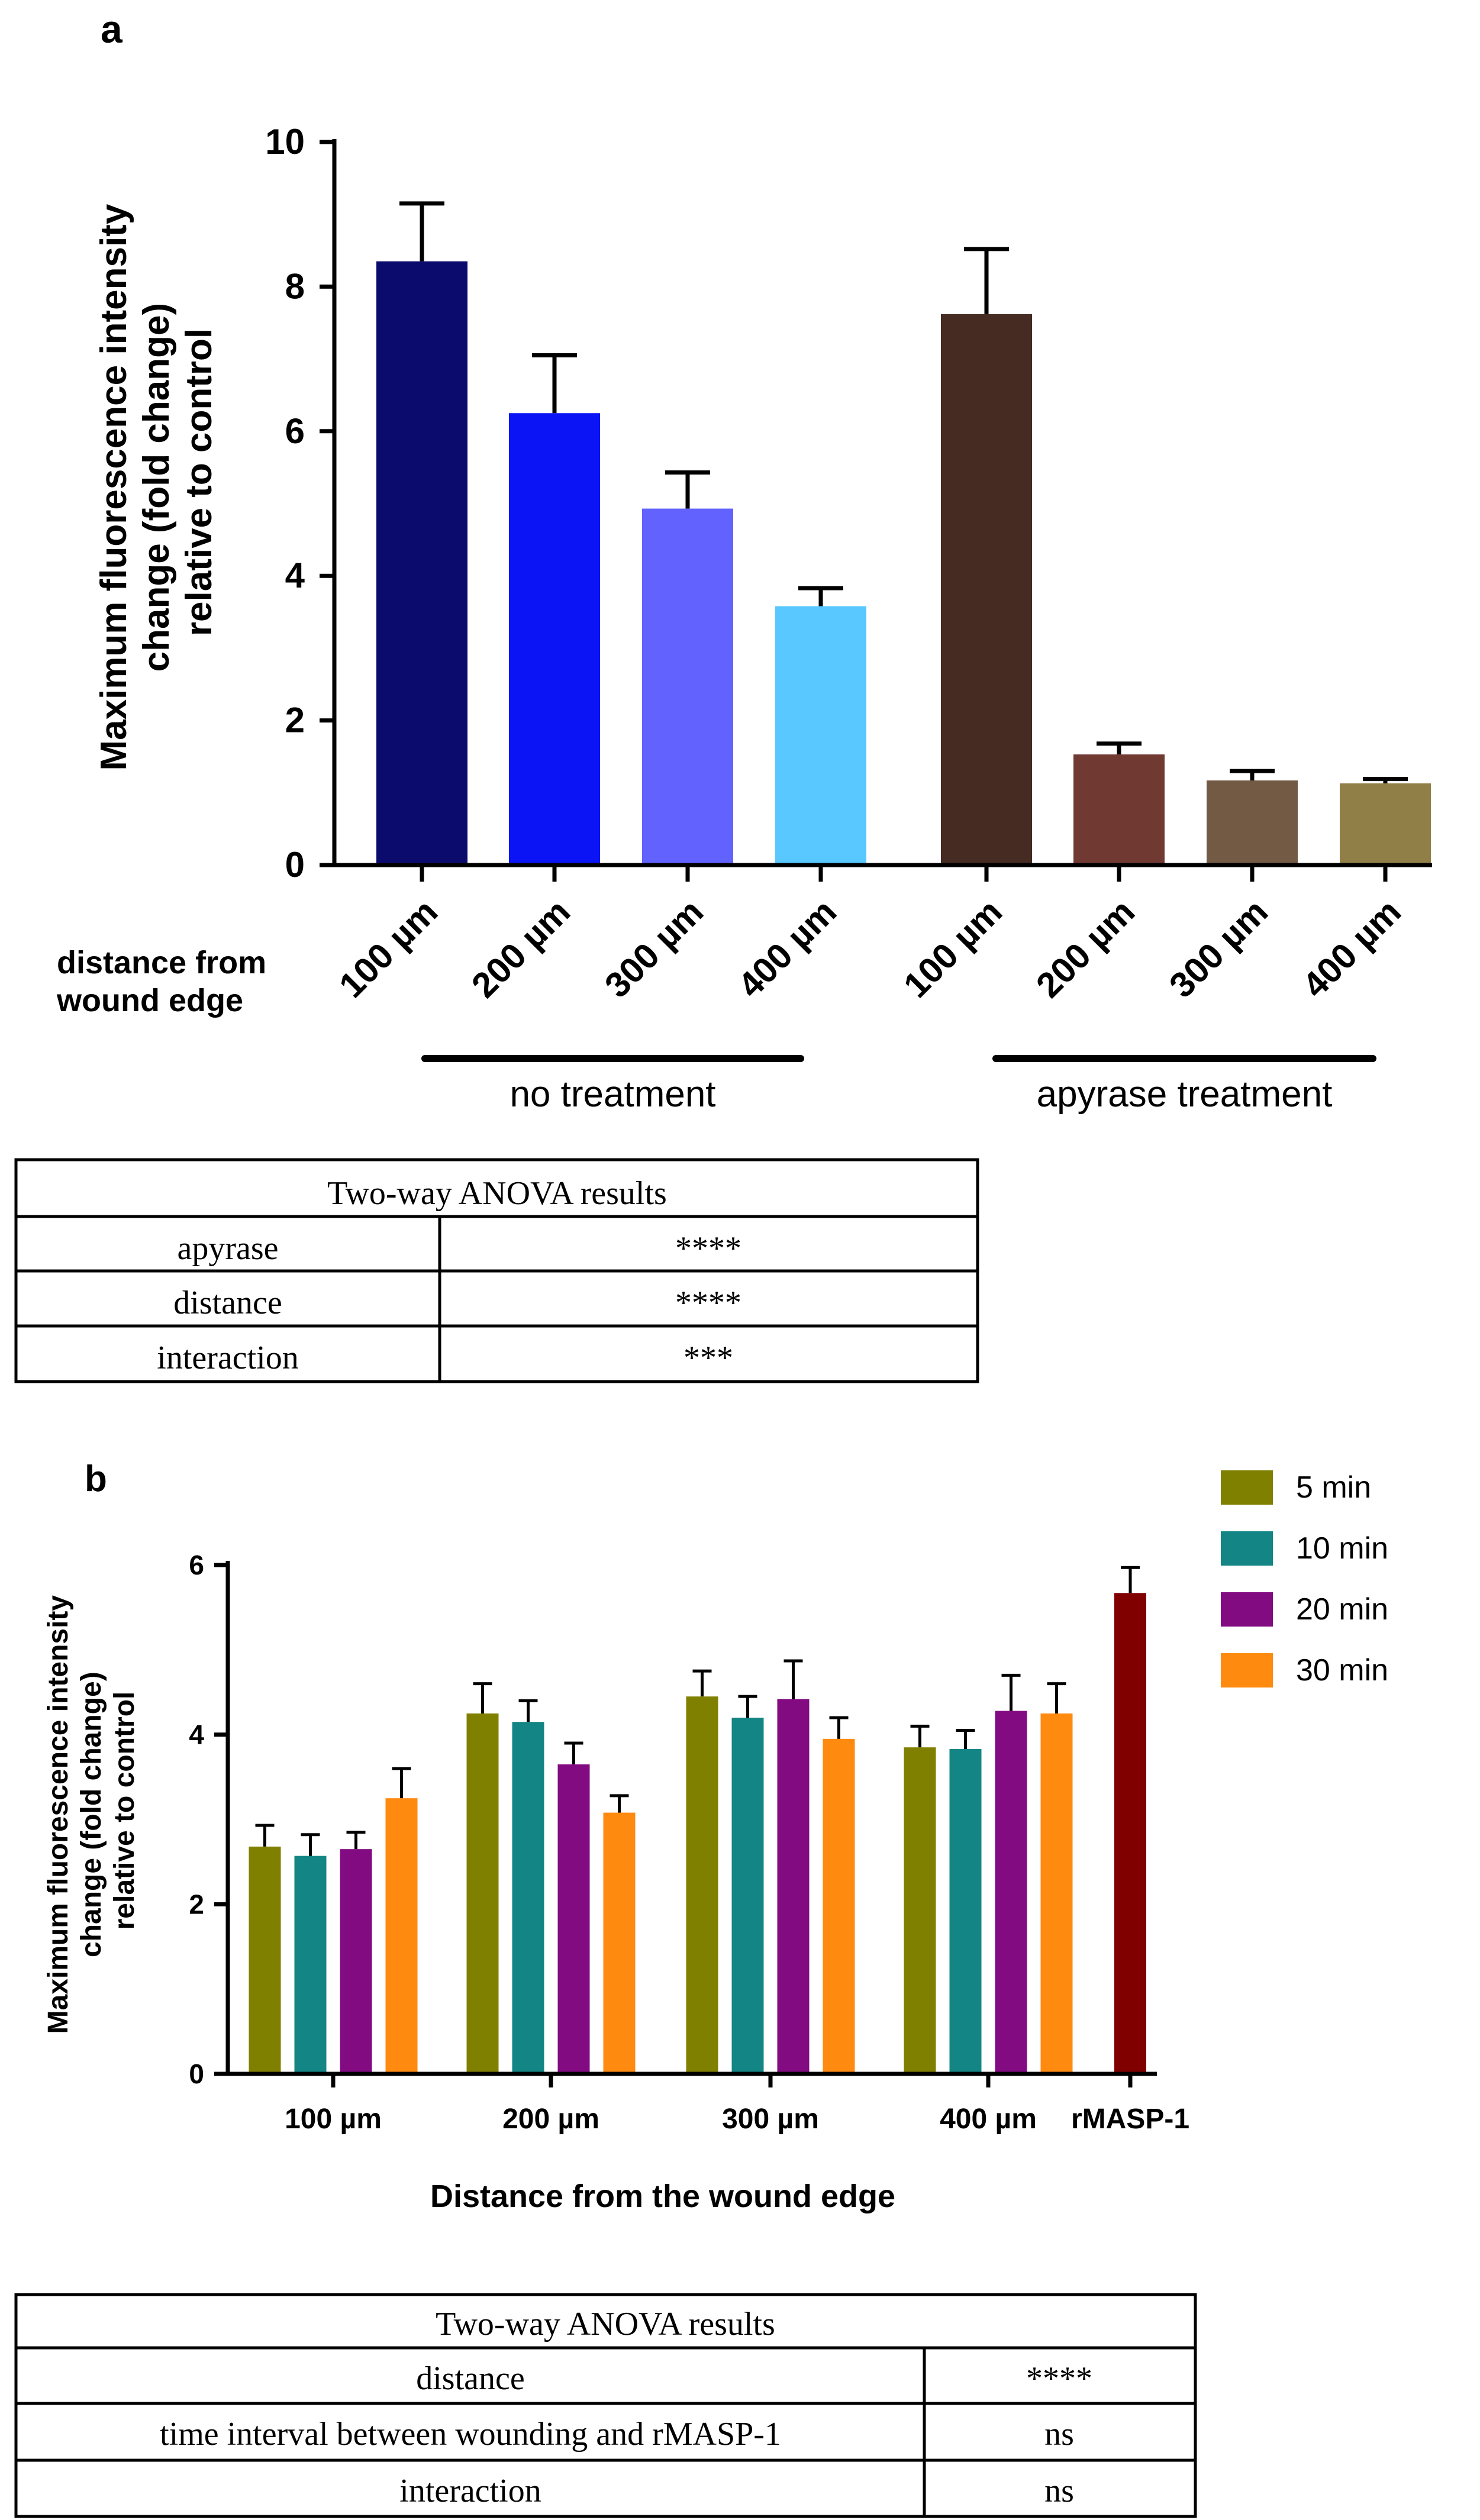 This screenshot has width=1480, height=2520. What do you see at coordinates (92, 1814) in the screenshot?
I see `panel-b-y-axis-label-line-2: change (fold change)` at bounding box center [92, 1814].